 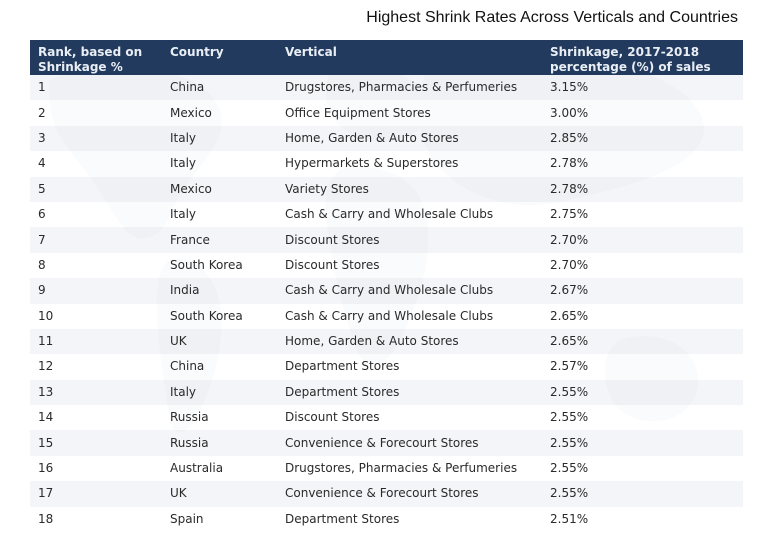 What do you see at coordinates (219, 240) in the screenshot?
I see `cell-country: France` at bounding box center [219, 240].